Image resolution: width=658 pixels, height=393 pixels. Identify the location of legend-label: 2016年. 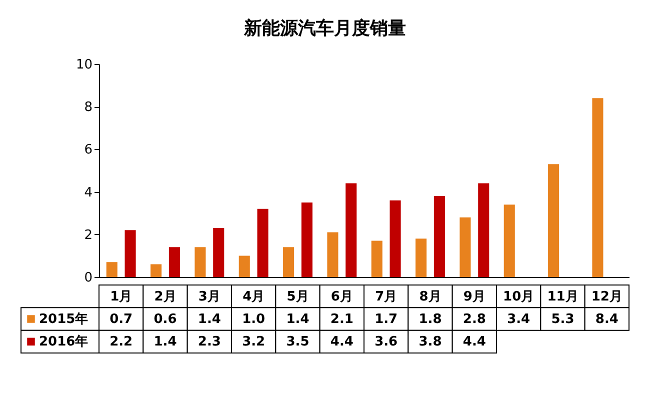
(63, 342).